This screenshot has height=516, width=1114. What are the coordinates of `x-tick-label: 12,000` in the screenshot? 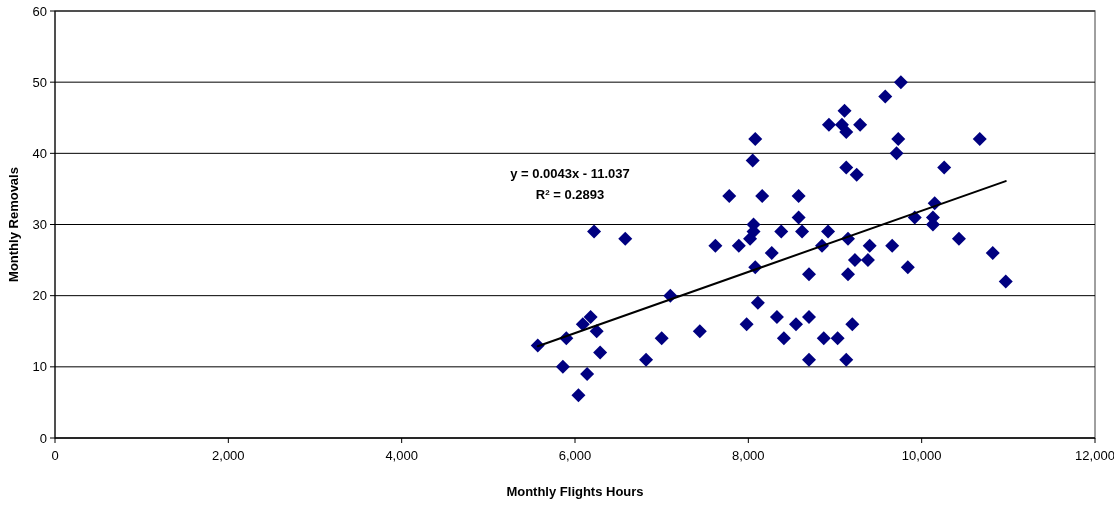 It's located at (1094, 455).